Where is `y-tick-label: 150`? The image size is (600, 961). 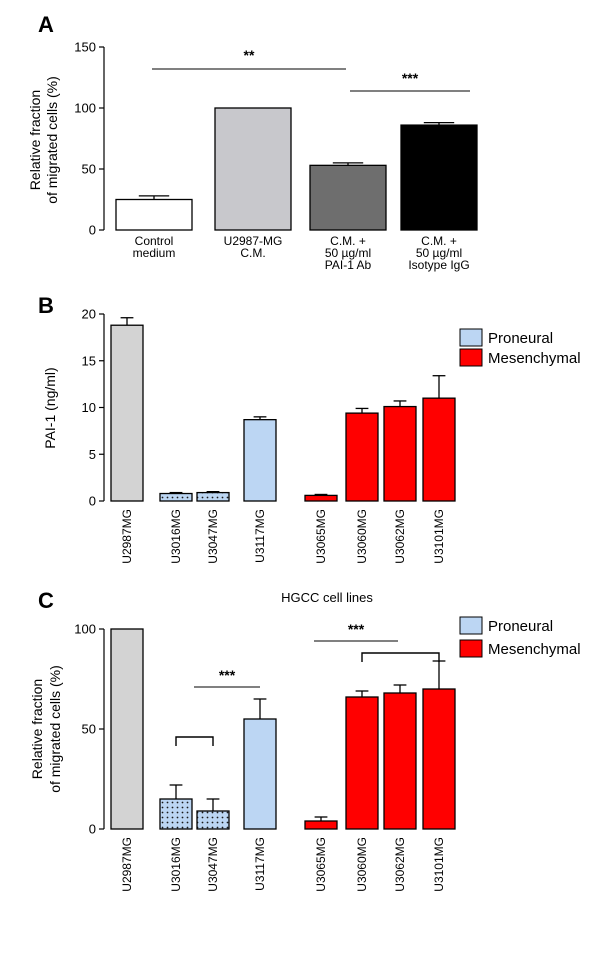
y-tick-label: 150 is located at coordinates (85, 47).